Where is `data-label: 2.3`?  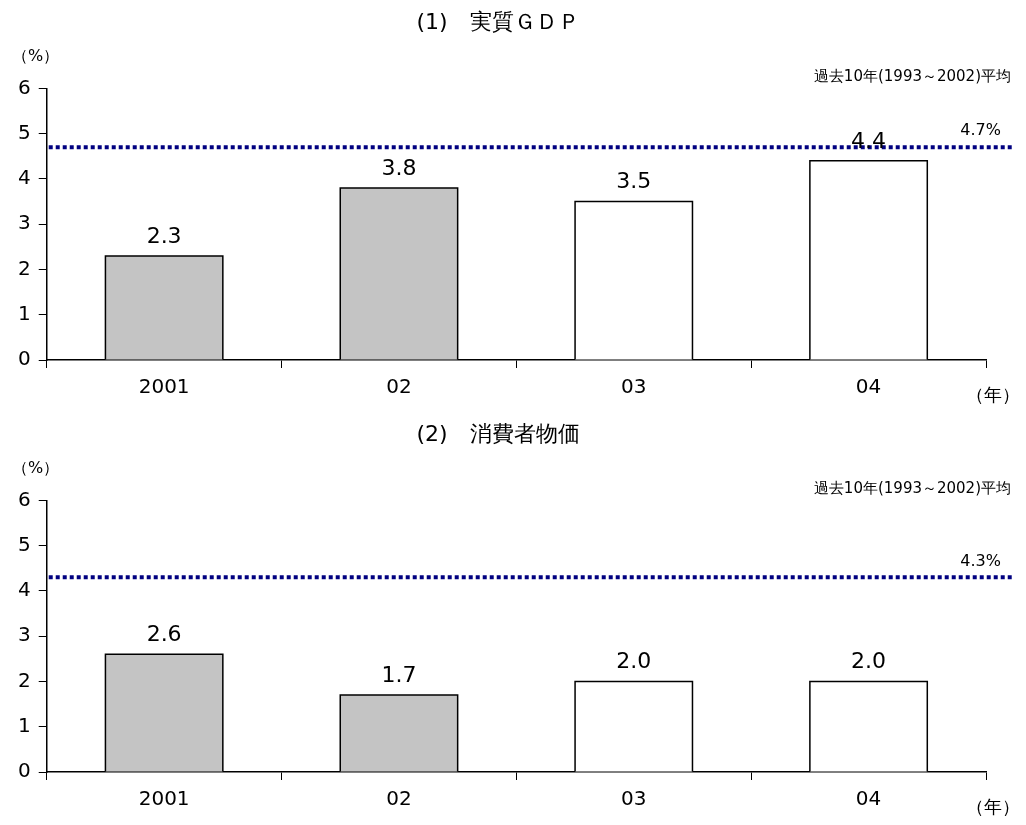
data-label: 2.3 is located at coordinates (164, 235).